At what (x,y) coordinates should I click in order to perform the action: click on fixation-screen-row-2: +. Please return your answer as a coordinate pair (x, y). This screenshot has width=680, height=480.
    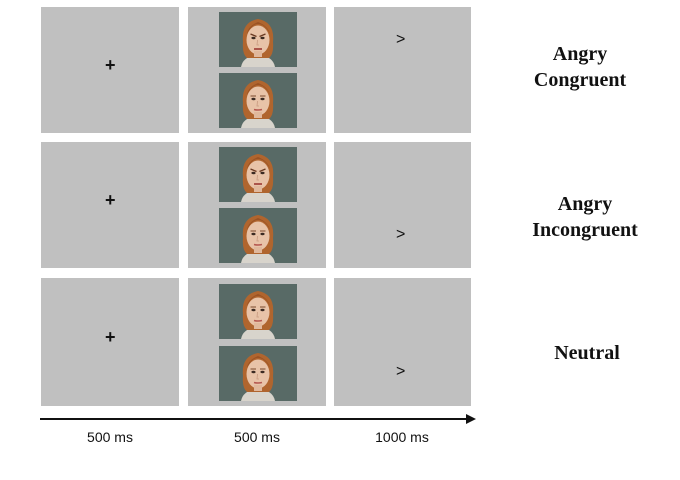
    Looking at the image, I should click on (110, 205).